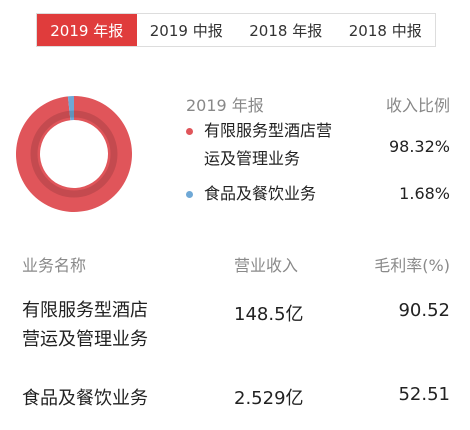  What do you see at coordinates (269, 314) in the screenshot?
I see `row-hotel-revenue: 148.5亿` at bounding box center [269, 314].